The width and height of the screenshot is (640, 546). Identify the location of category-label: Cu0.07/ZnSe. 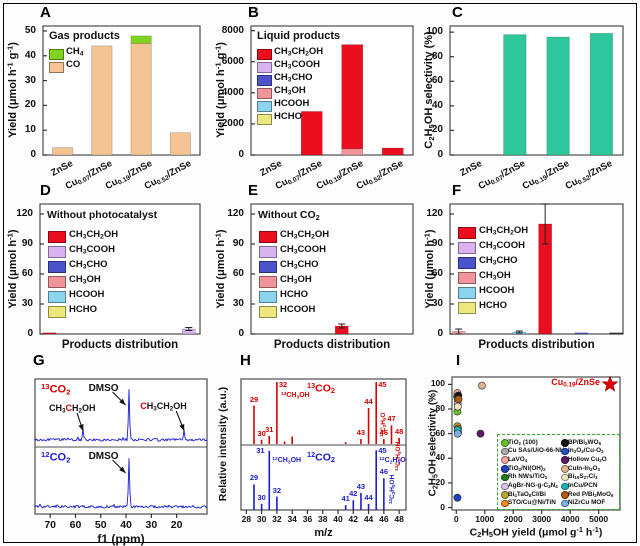
(502, 175).